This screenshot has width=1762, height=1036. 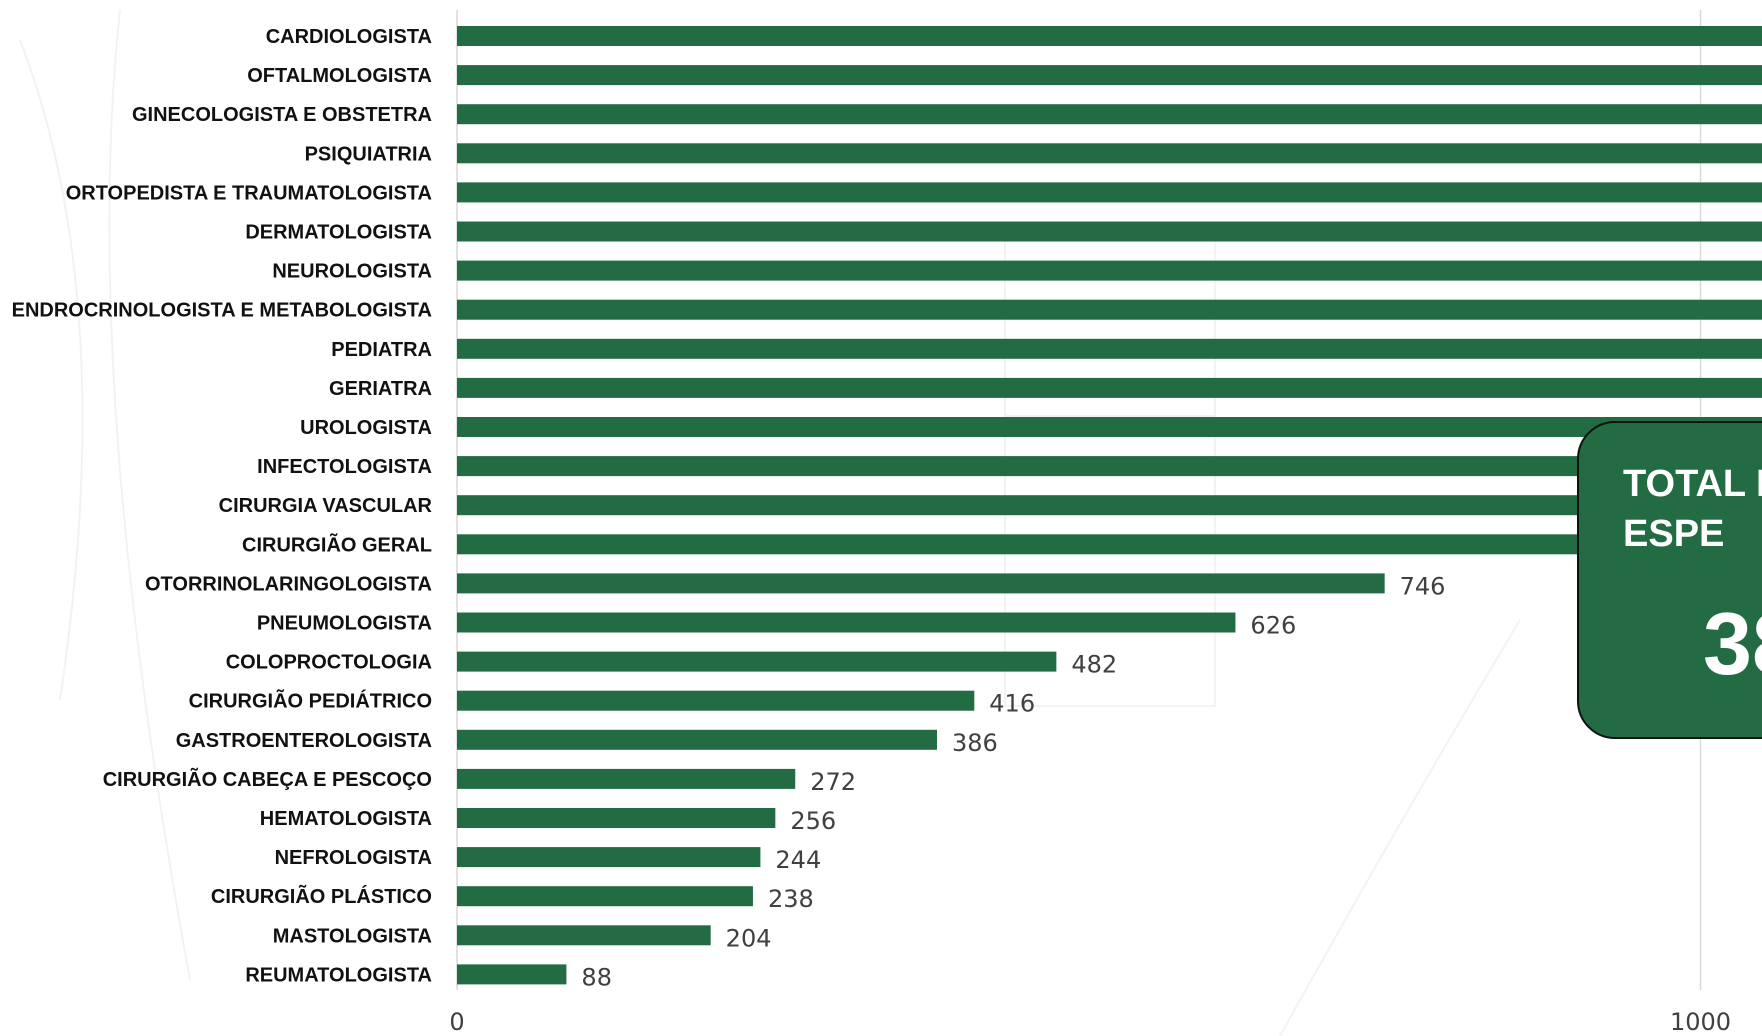 I want to click on category-label: GASTROENTEROLOGISTA, so click(x=304, y=741).